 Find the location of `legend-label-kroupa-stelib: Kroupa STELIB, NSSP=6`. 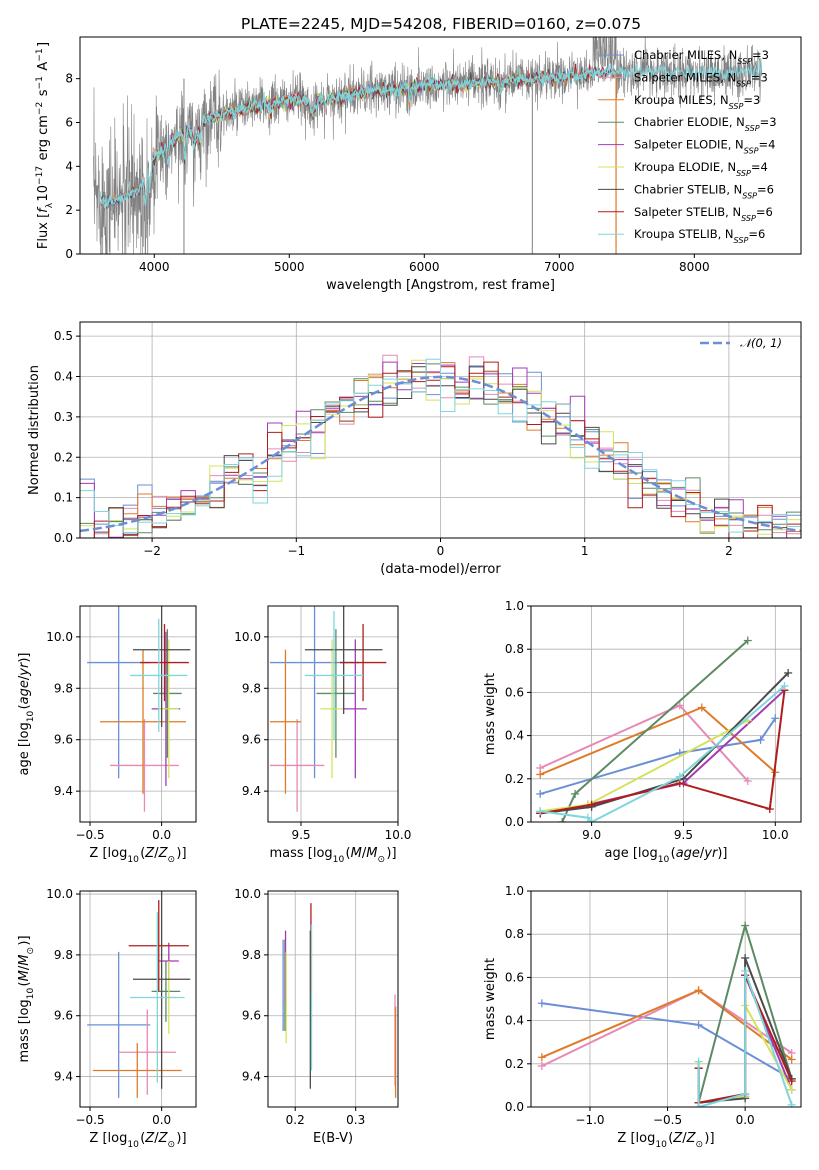

legend-label-kroupa-stelib: Kroupa STELIB, NSSP=6 is located at coordinates (699, 236).